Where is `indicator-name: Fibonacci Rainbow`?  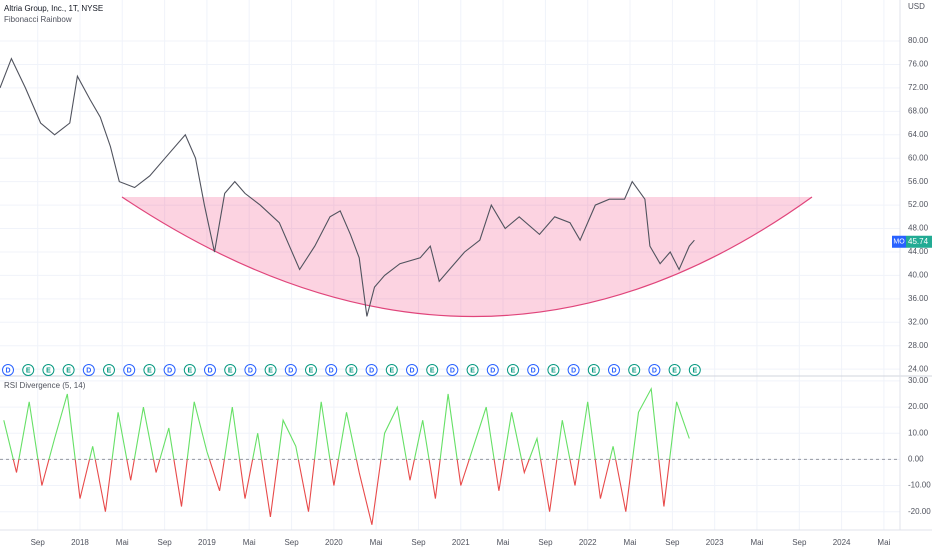
indicator-name: Fibonacci Rainbow is located at coordinates (38, 19).